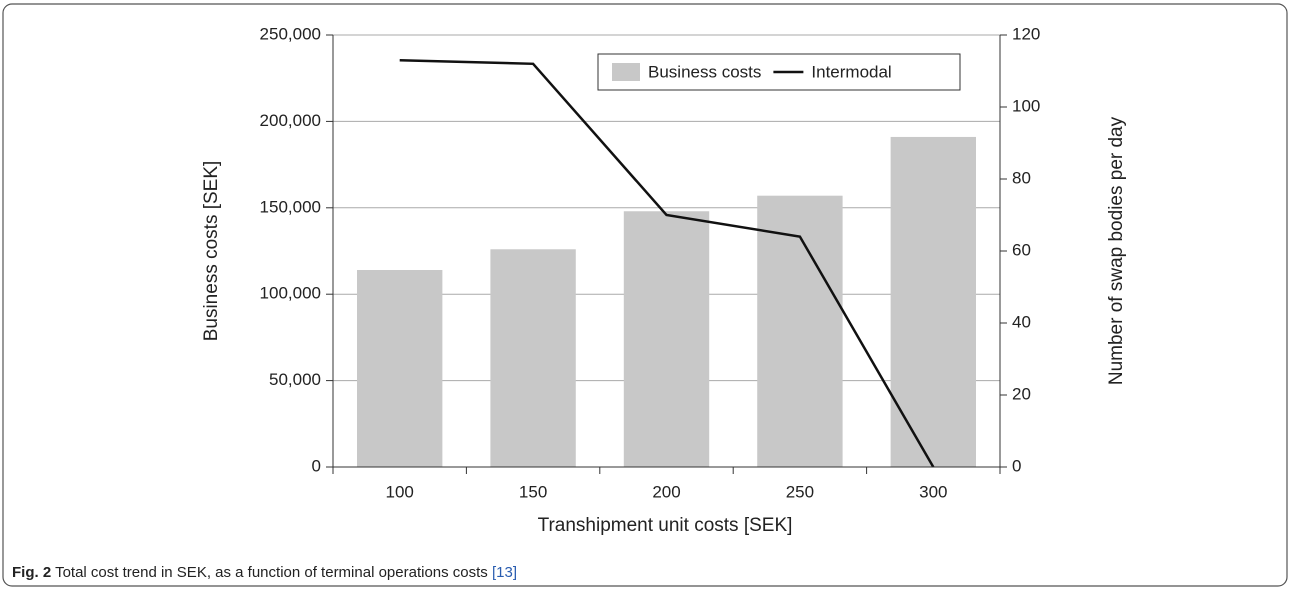  Describe the element at coordinates (851, 71) in the screenshot. I see `legend-label: Intermodal` at that location.